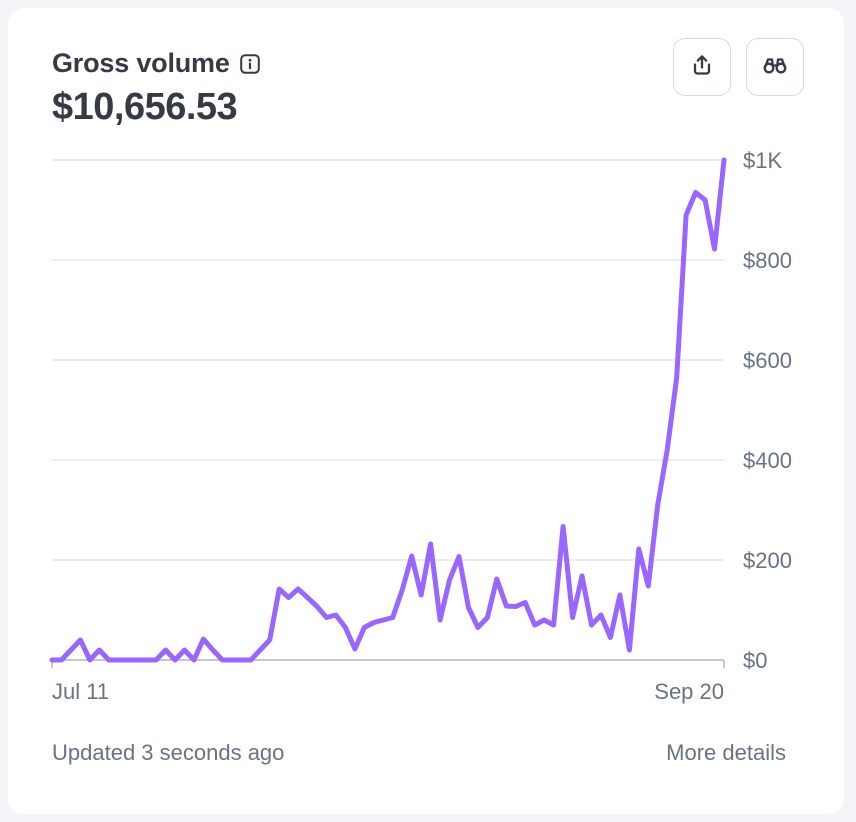 The image size is (856, 822). I want to click on x-tick-label-start: Jul 11, so click(80, 691).